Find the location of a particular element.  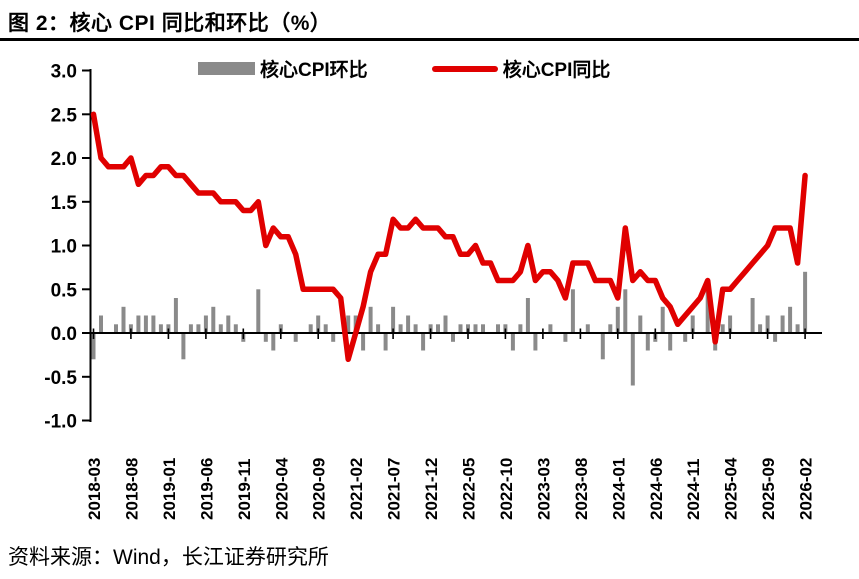

x-tick-label: 2024-06 is located at coordinates (656, 489).